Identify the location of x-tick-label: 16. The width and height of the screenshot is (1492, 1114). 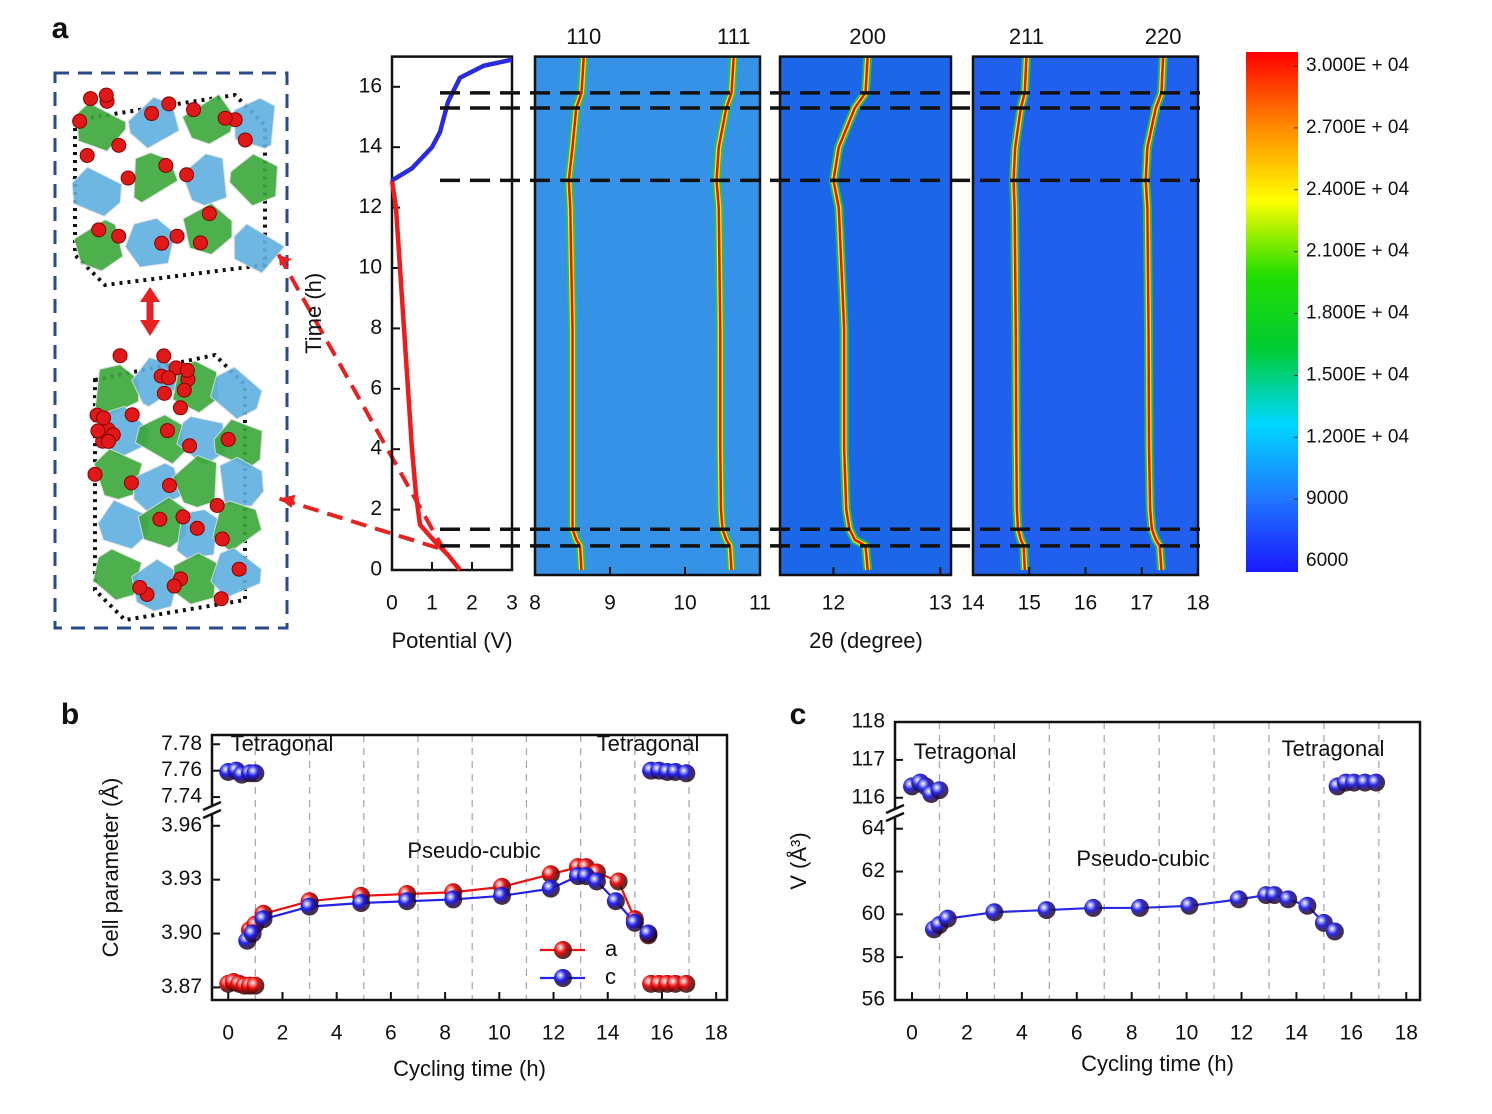
(1351, 1033).